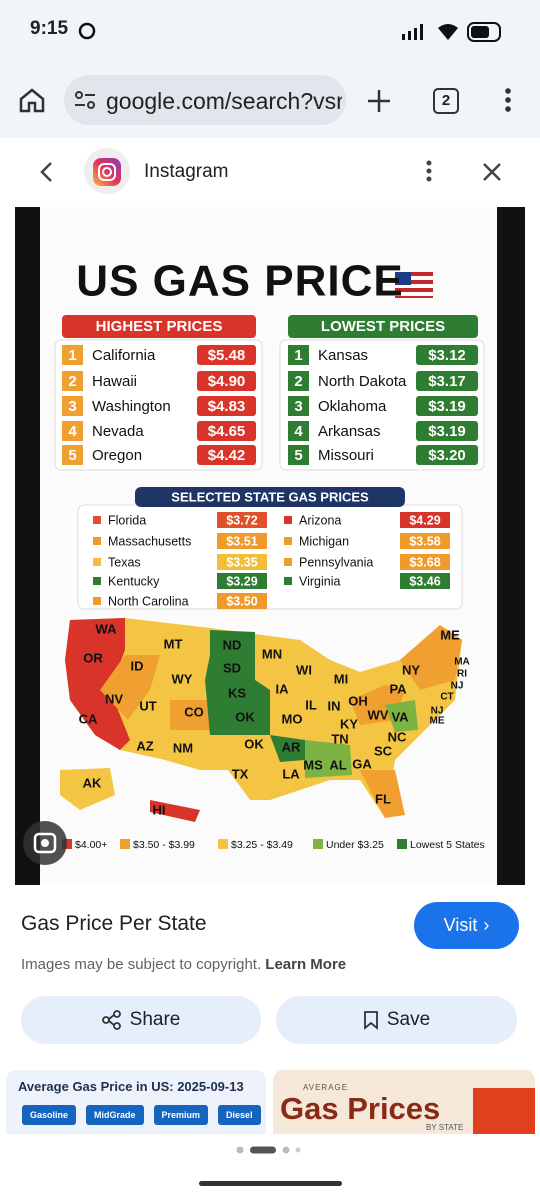  Describe the element at coordinates (446, 697) in the screenshot. I see `state-label: CT` at that location.